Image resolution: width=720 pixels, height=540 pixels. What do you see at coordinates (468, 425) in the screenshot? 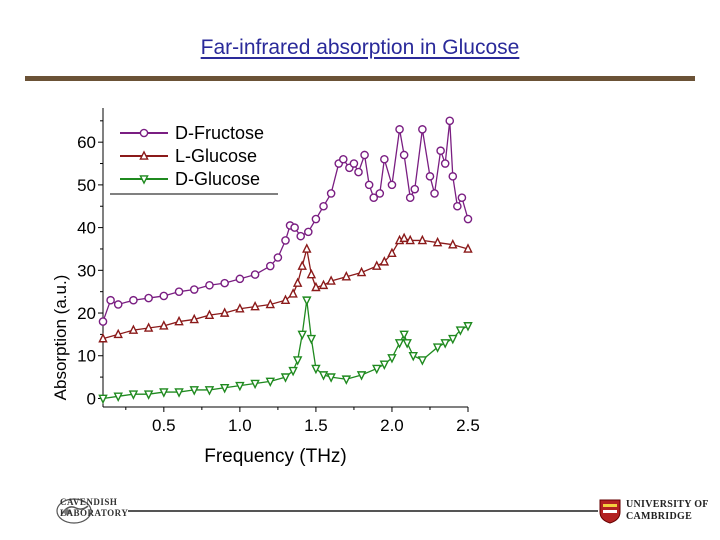
I see `x-tick-label: 2.5` at bounding box center [468, 425].